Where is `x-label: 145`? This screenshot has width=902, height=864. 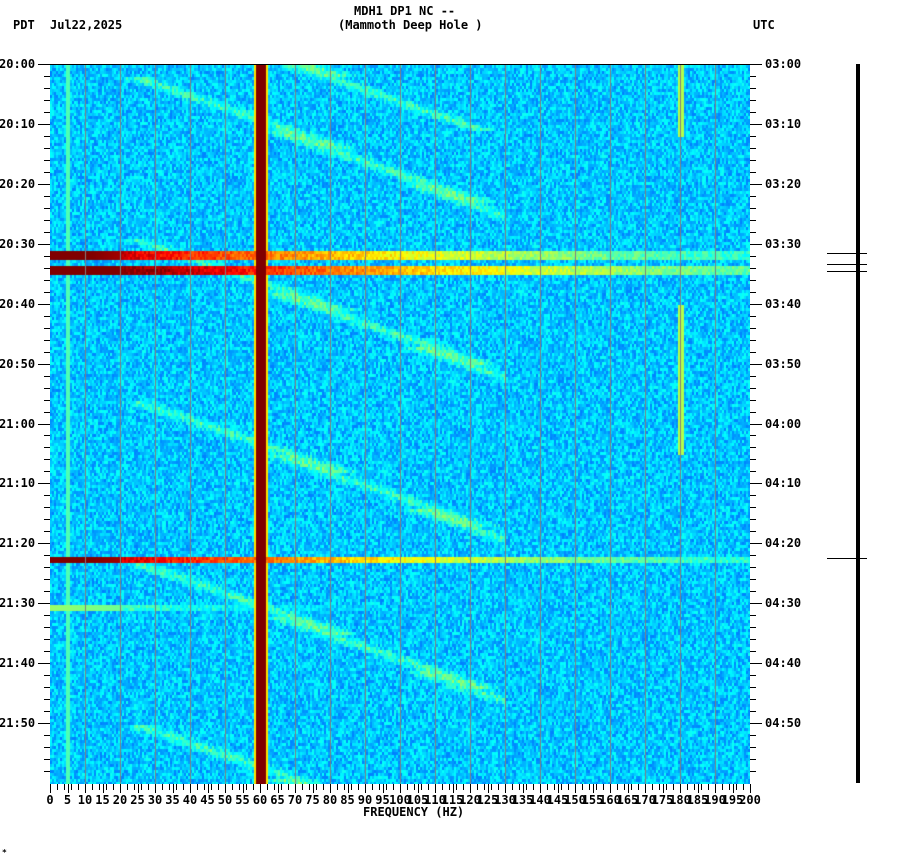 x-label: 145 is located at coordinates (557, 800).